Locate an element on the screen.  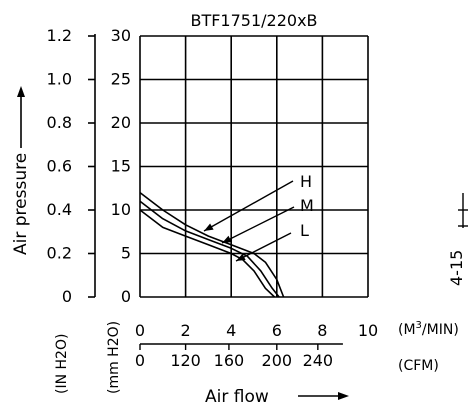
leader-arrowhead-L is located at coordinates (241, 257).